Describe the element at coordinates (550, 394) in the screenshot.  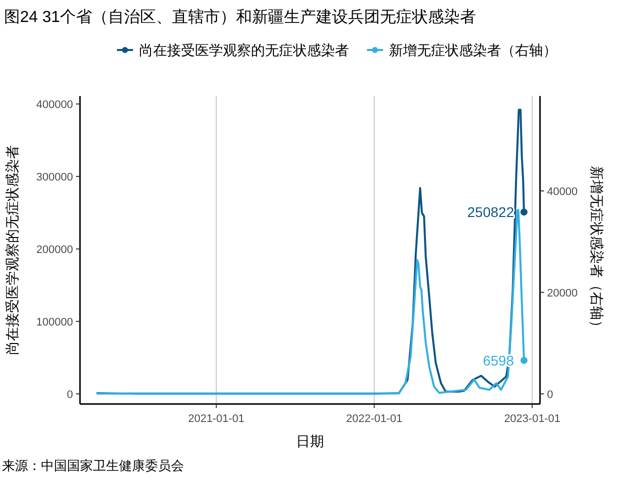
I see `y2-tick-label: 0` at that location.